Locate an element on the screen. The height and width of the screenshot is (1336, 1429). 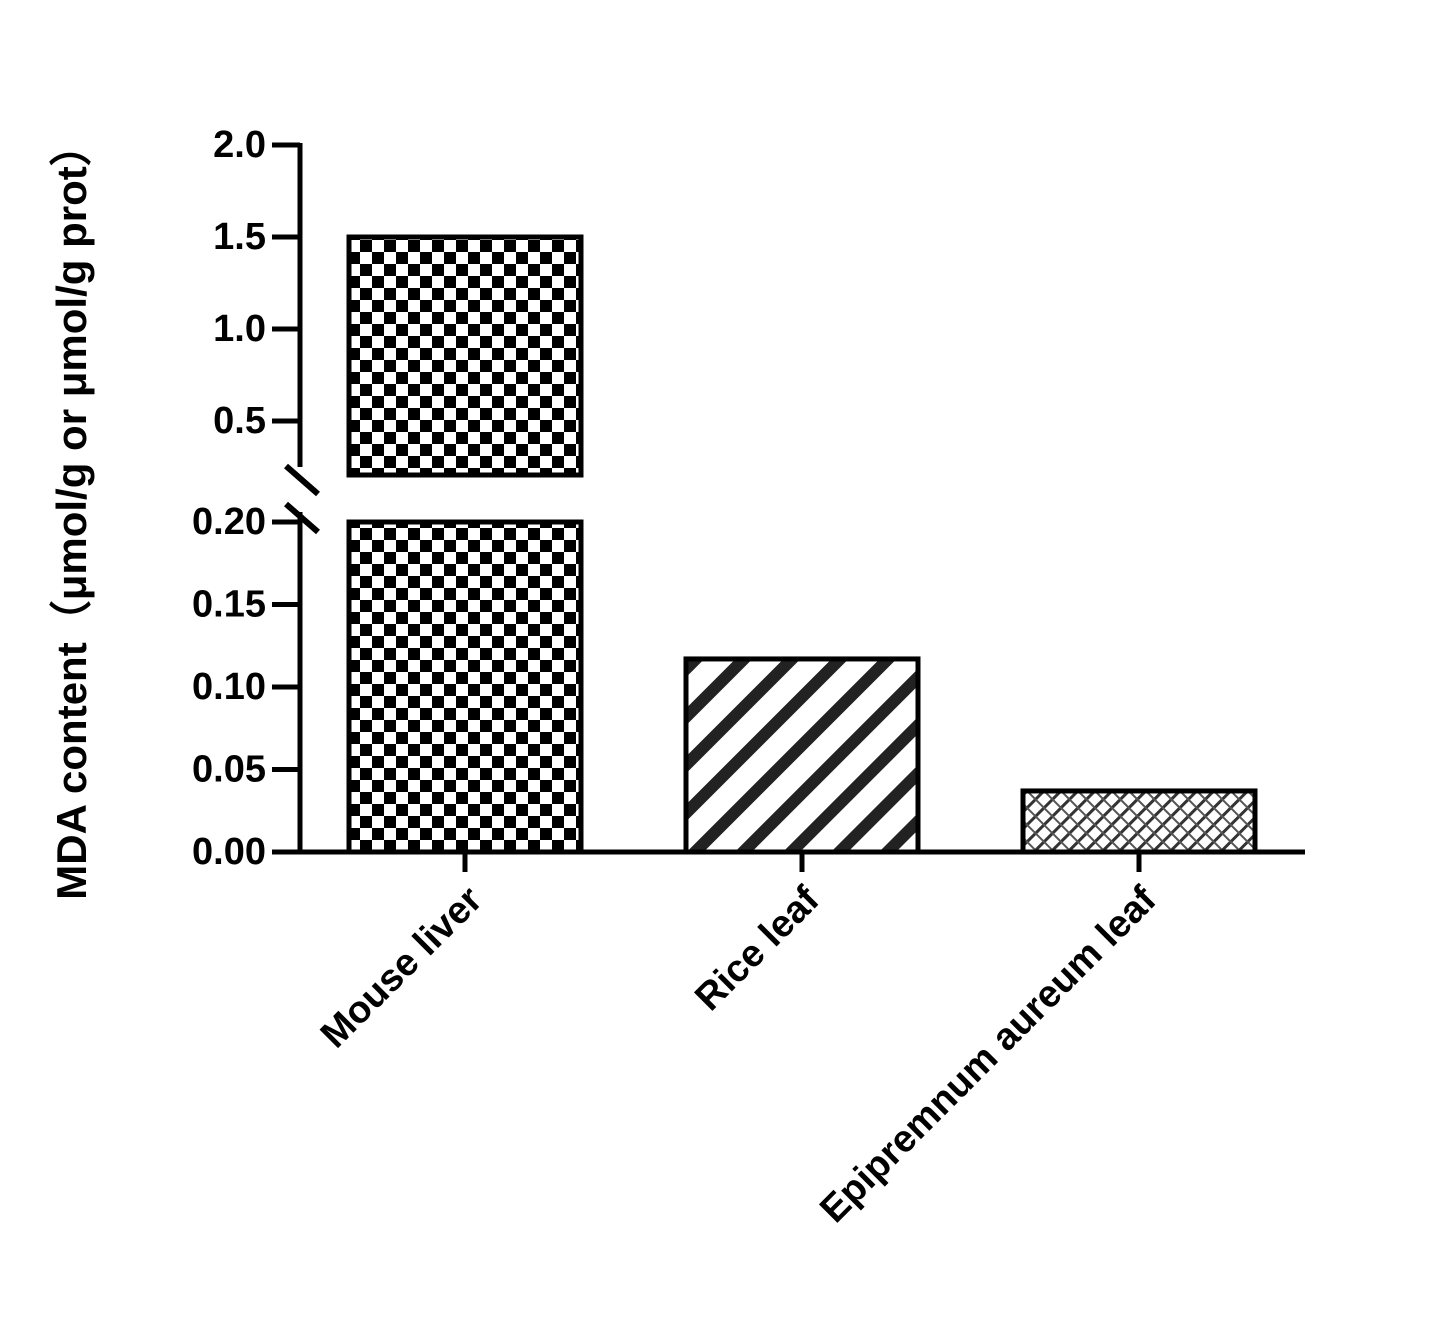
x-tick-label: Epipremnum aureum leaf is located at coordinates (988, 1055).